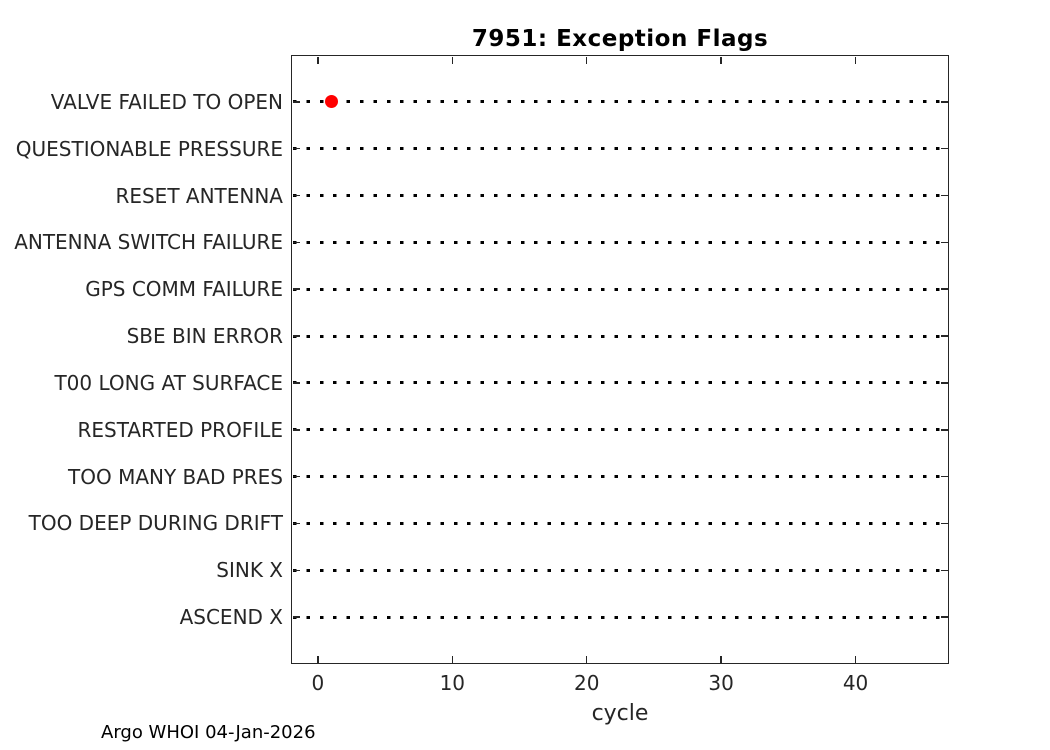 Image resolution: width=1050 pixels, height=750 pixels. What do you see at coordinates (175, 476) in the screenshot?
I see `y-tick-label: TOO MANY BAD PRES` at bounding box center [175, 476].